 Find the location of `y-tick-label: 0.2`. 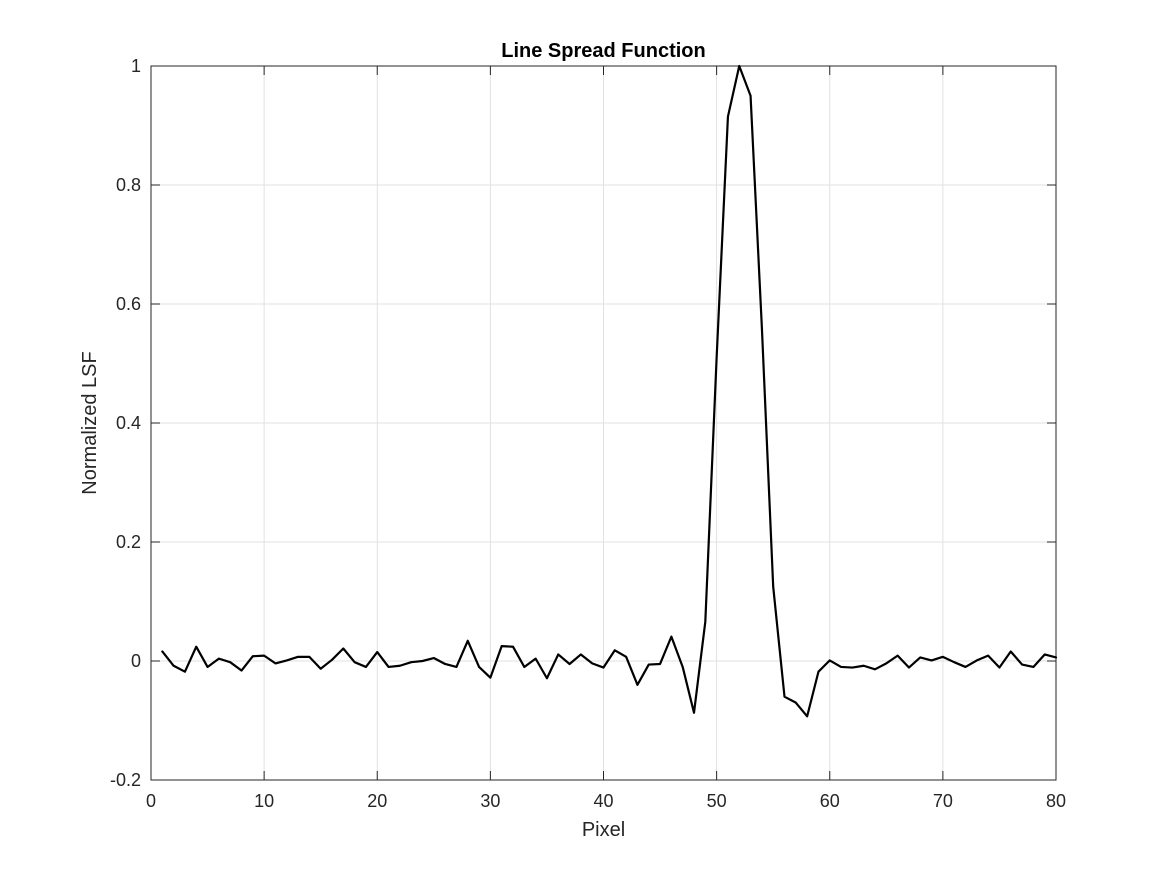

y-tick-label: 0.2 is located at coordinates (128, 542).